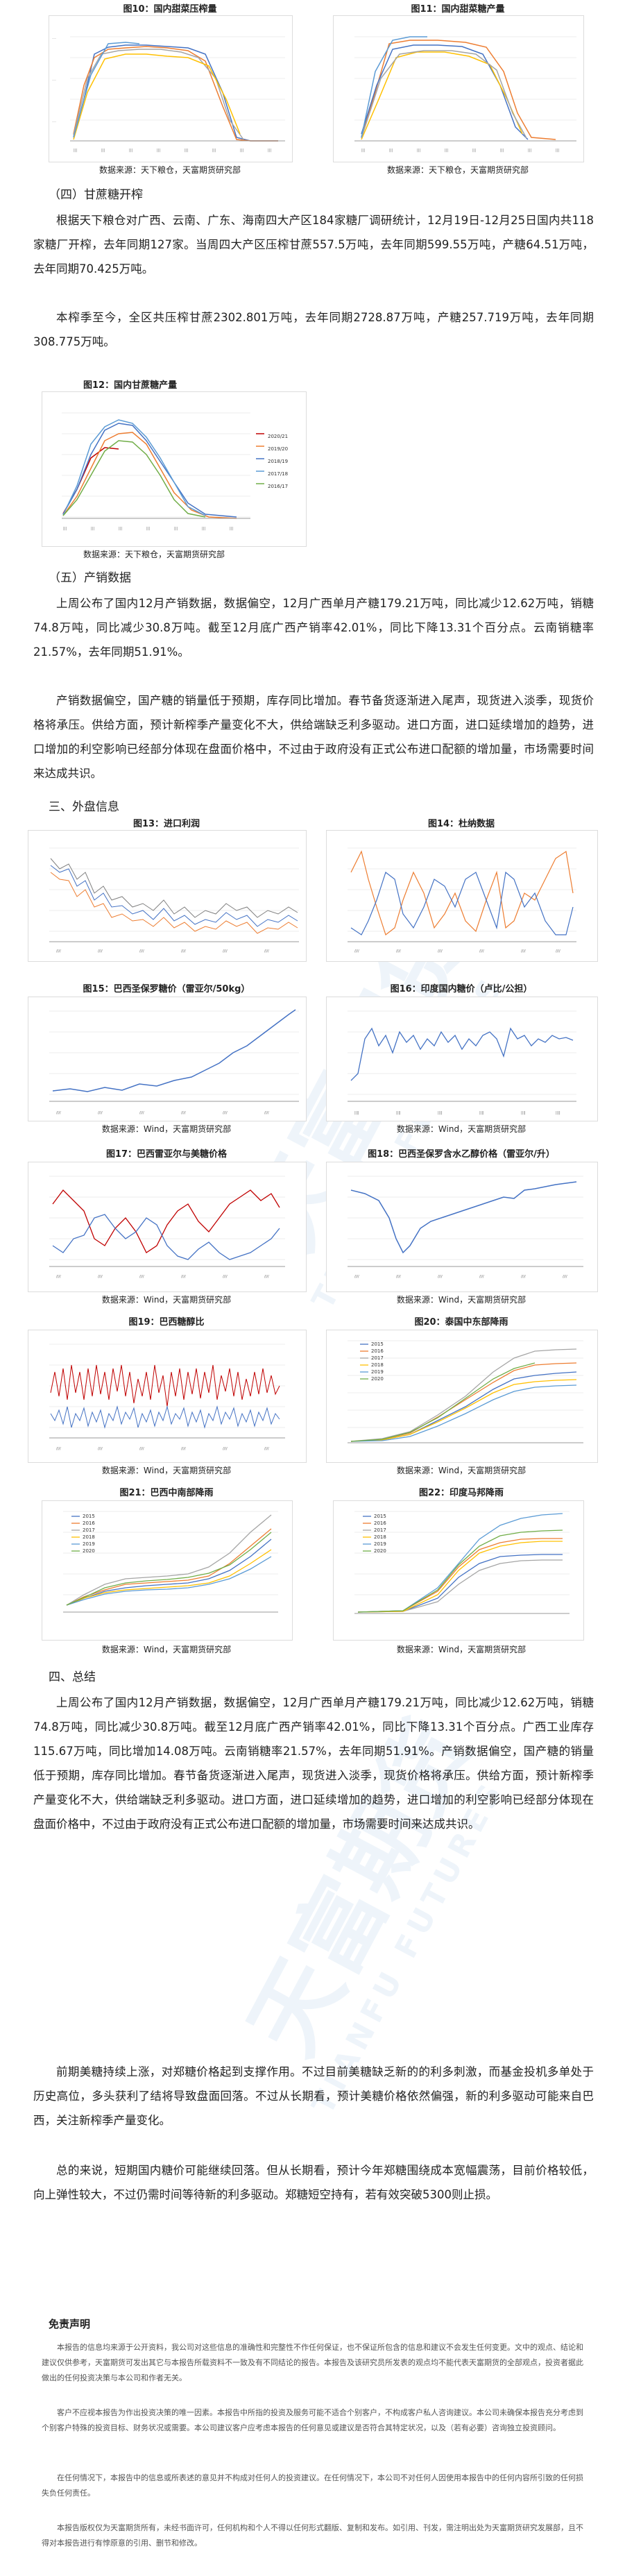  Describe the element at coordinates (96, 195) in the screenshot. I see `section-heading-cane-crushing: （四）甘蔗糖开榨` at that location.